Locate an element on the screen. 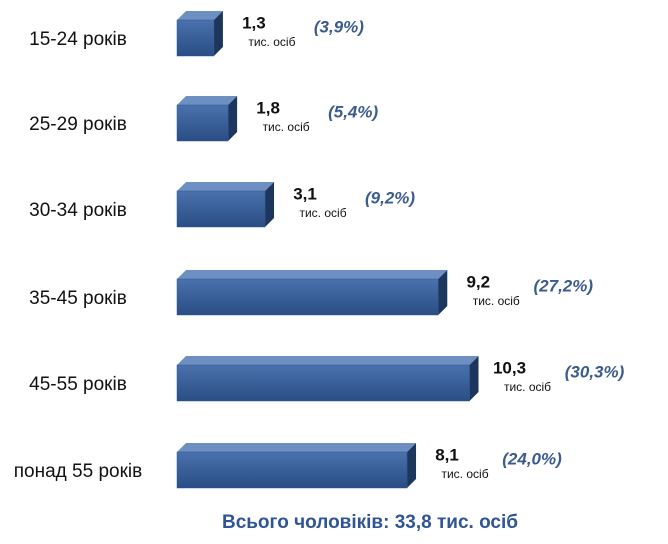  share-label: (24,0%) is located at coordinates (532, 458).